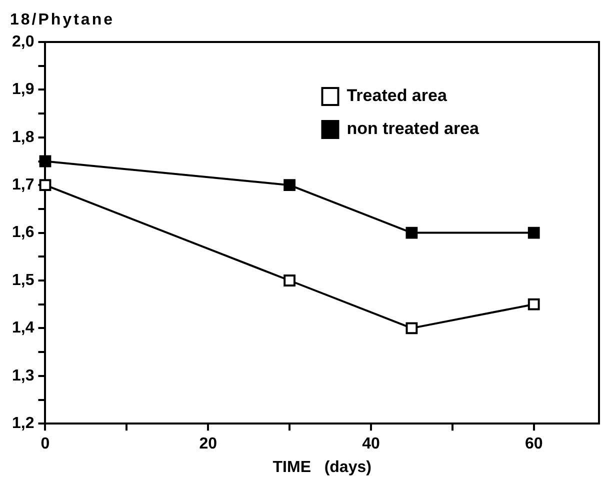  Describe the element at coordinates (322, 467) in the screenshot. I see `x-axis-title: TIME (days)` at that location.